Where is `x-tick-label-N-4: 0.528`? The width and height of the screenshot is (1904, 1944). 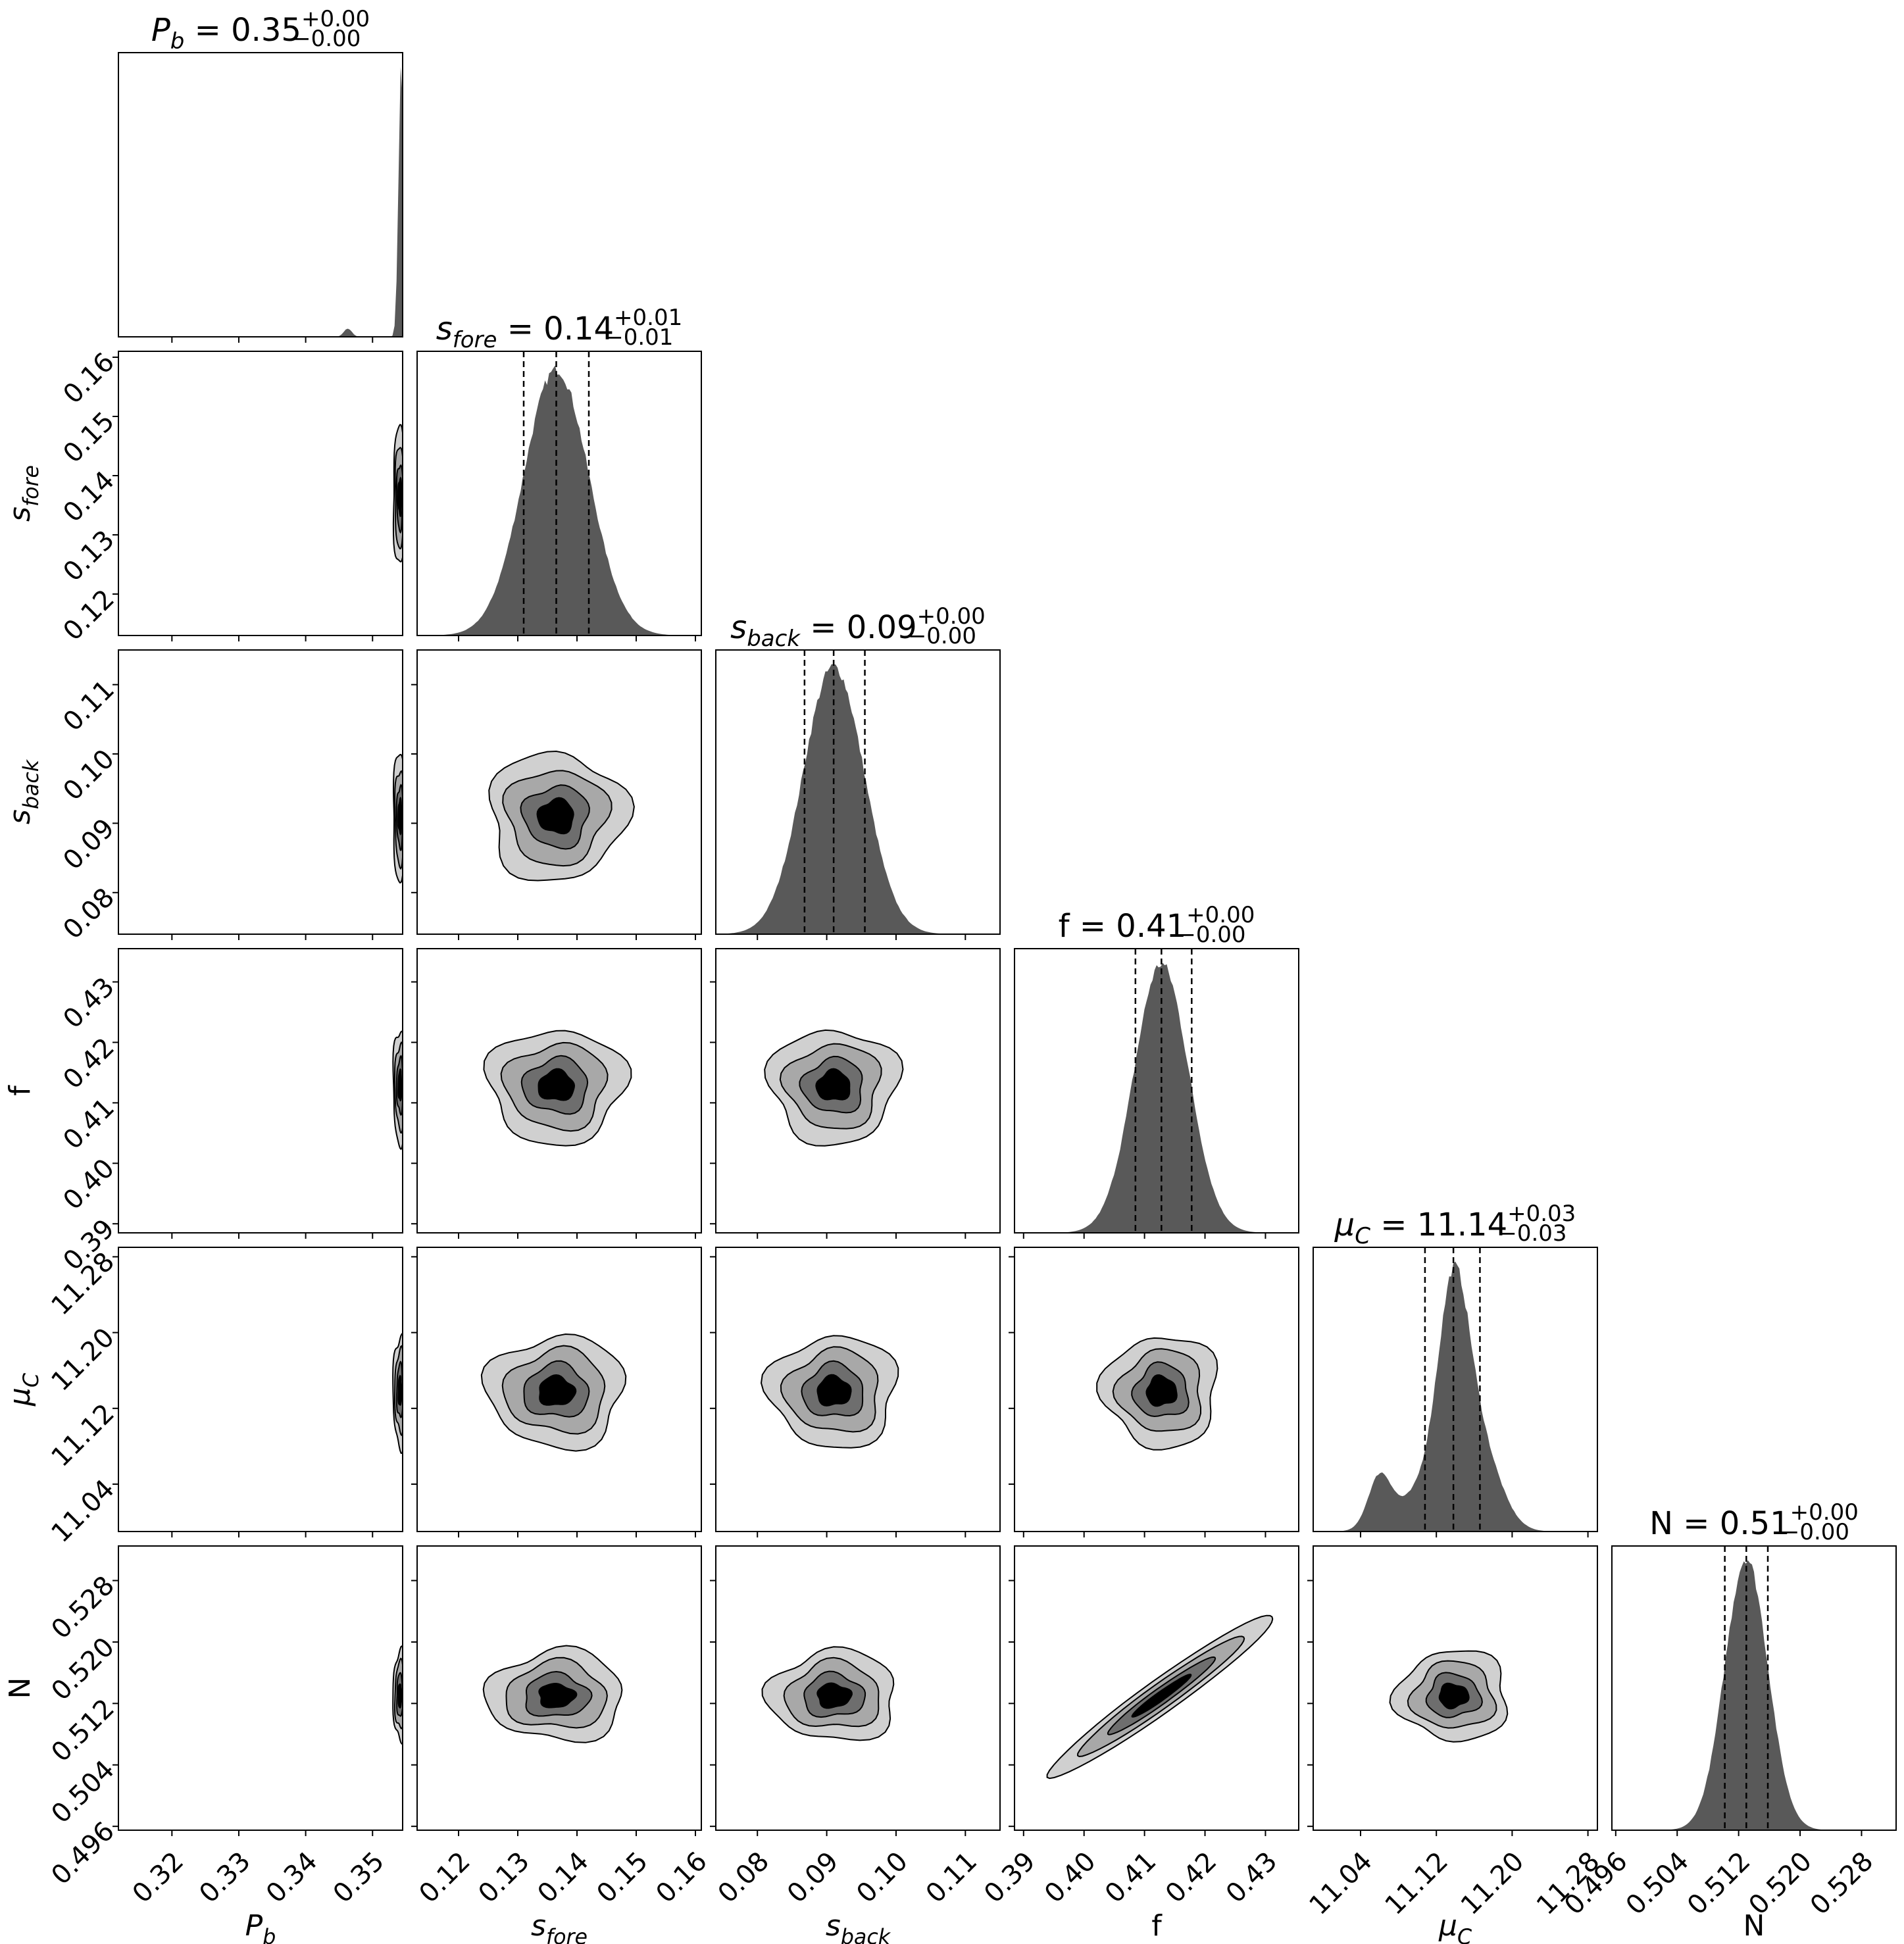 x-tick-label-N-4: 0.528 is located at coordinates (1842, 1883).